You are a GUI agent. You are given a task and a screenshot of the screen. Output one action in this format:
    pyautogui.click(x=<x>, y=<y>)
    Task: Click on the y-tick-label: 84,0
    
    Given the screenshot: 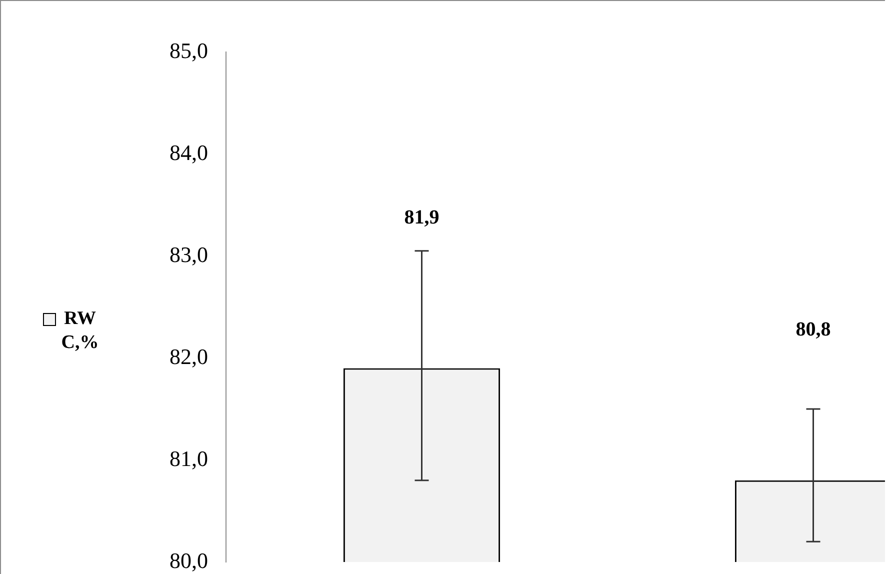 What is the action you would take?
    pyautogui.click(x=189, y=152)
    